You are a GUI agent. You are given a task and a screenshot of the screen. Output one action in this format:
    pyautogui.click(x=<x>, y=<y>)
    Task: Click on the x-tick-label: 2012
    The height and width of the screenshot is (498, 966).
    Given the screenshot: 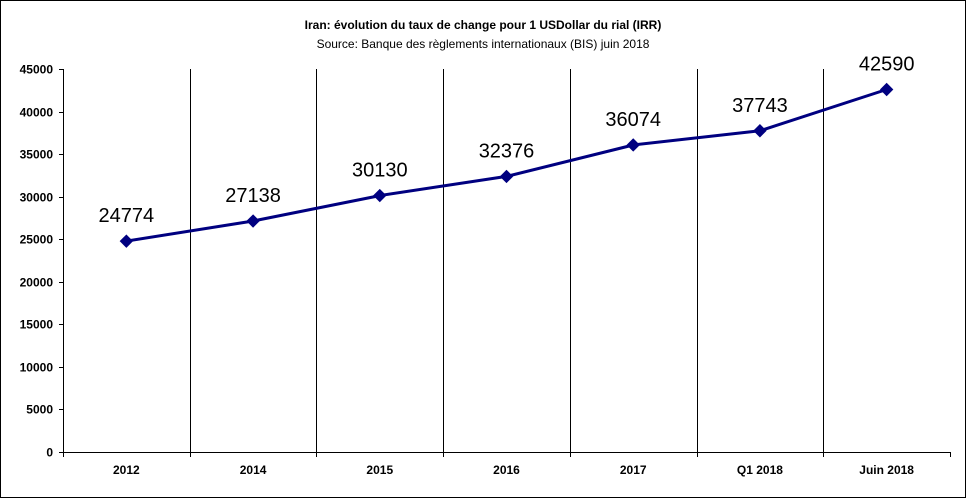 What is the action you would take?
    pyautogui.click(x=126, y=470)
    